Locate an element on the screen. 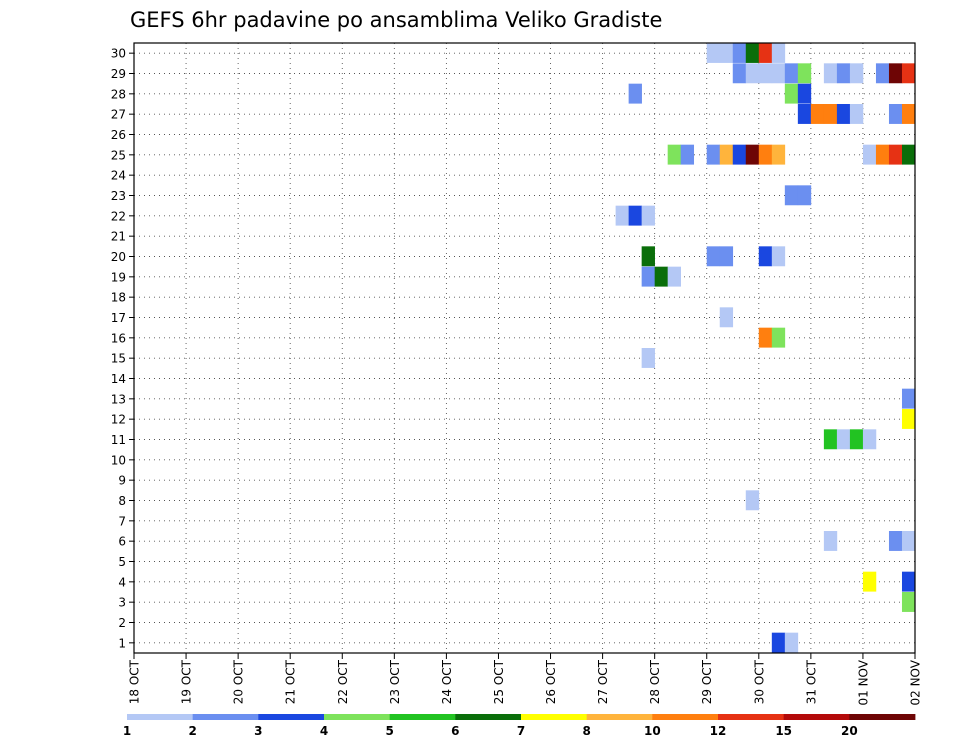  y-tick-label: 13 is located at coordinates (118, 399).